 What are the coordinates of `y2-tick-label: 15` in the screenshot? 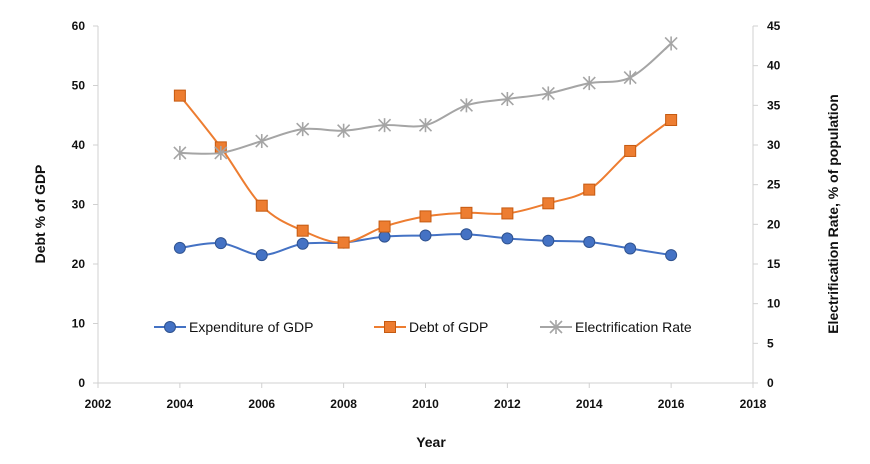 It's located at (774, 264).